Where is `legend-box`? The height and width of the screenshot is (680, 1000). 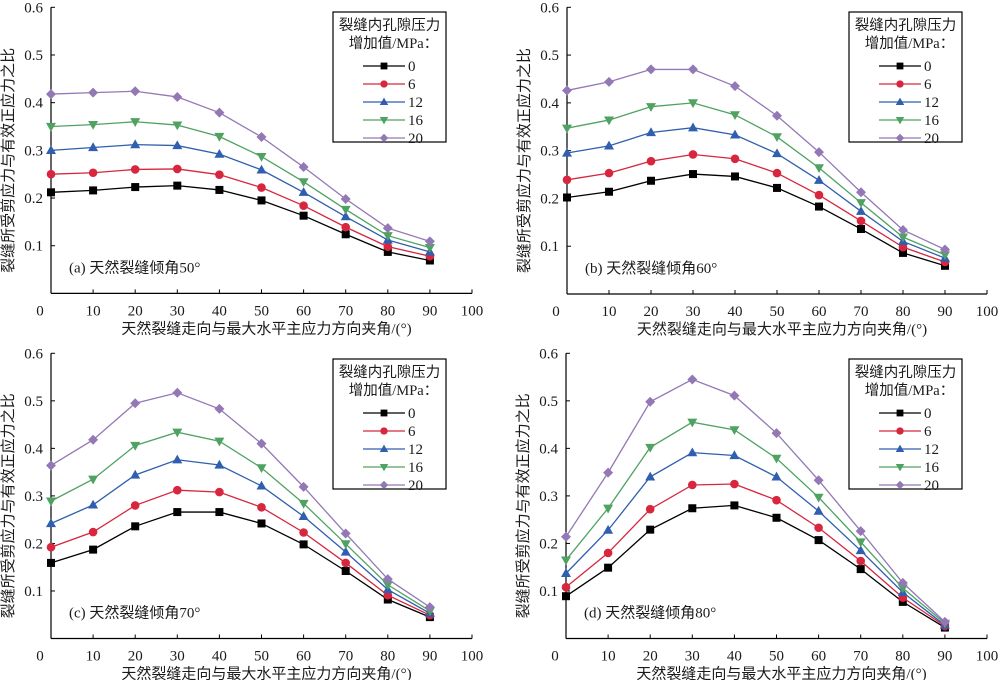
legend-box is located at coordinates (389, 77).